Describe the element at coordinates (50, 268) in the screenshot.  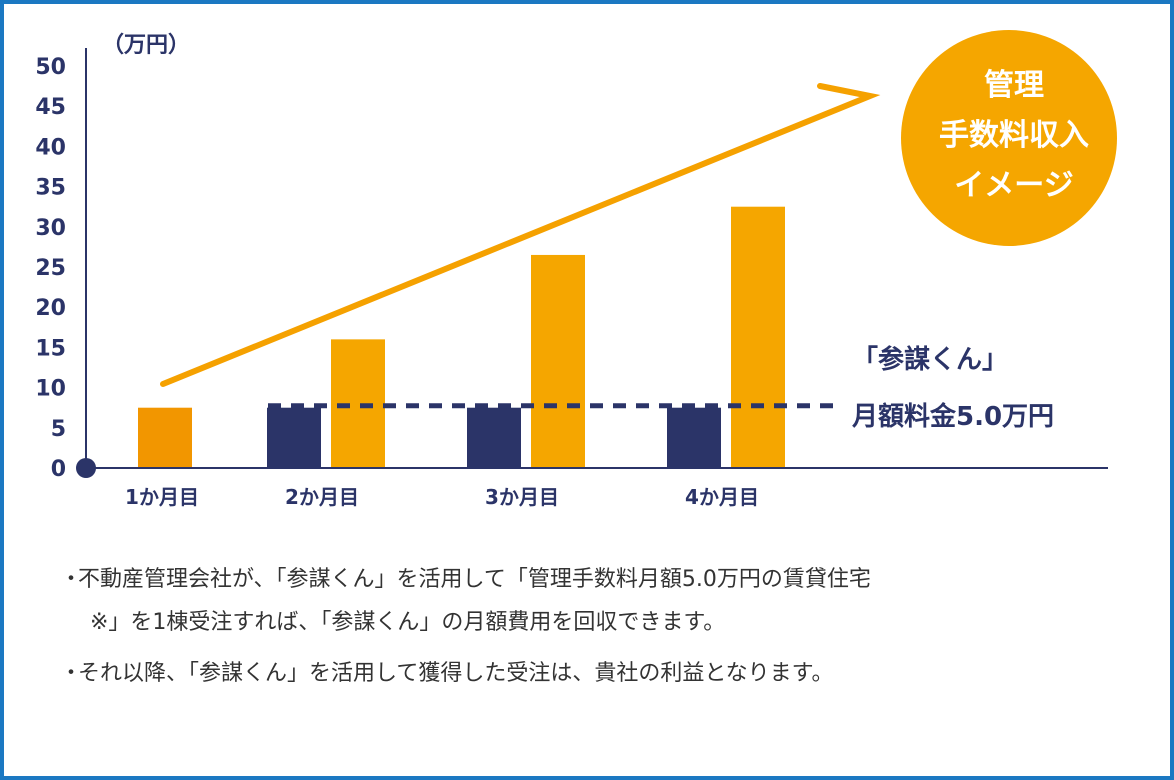
I see `y-tick-label: 25` at that location.